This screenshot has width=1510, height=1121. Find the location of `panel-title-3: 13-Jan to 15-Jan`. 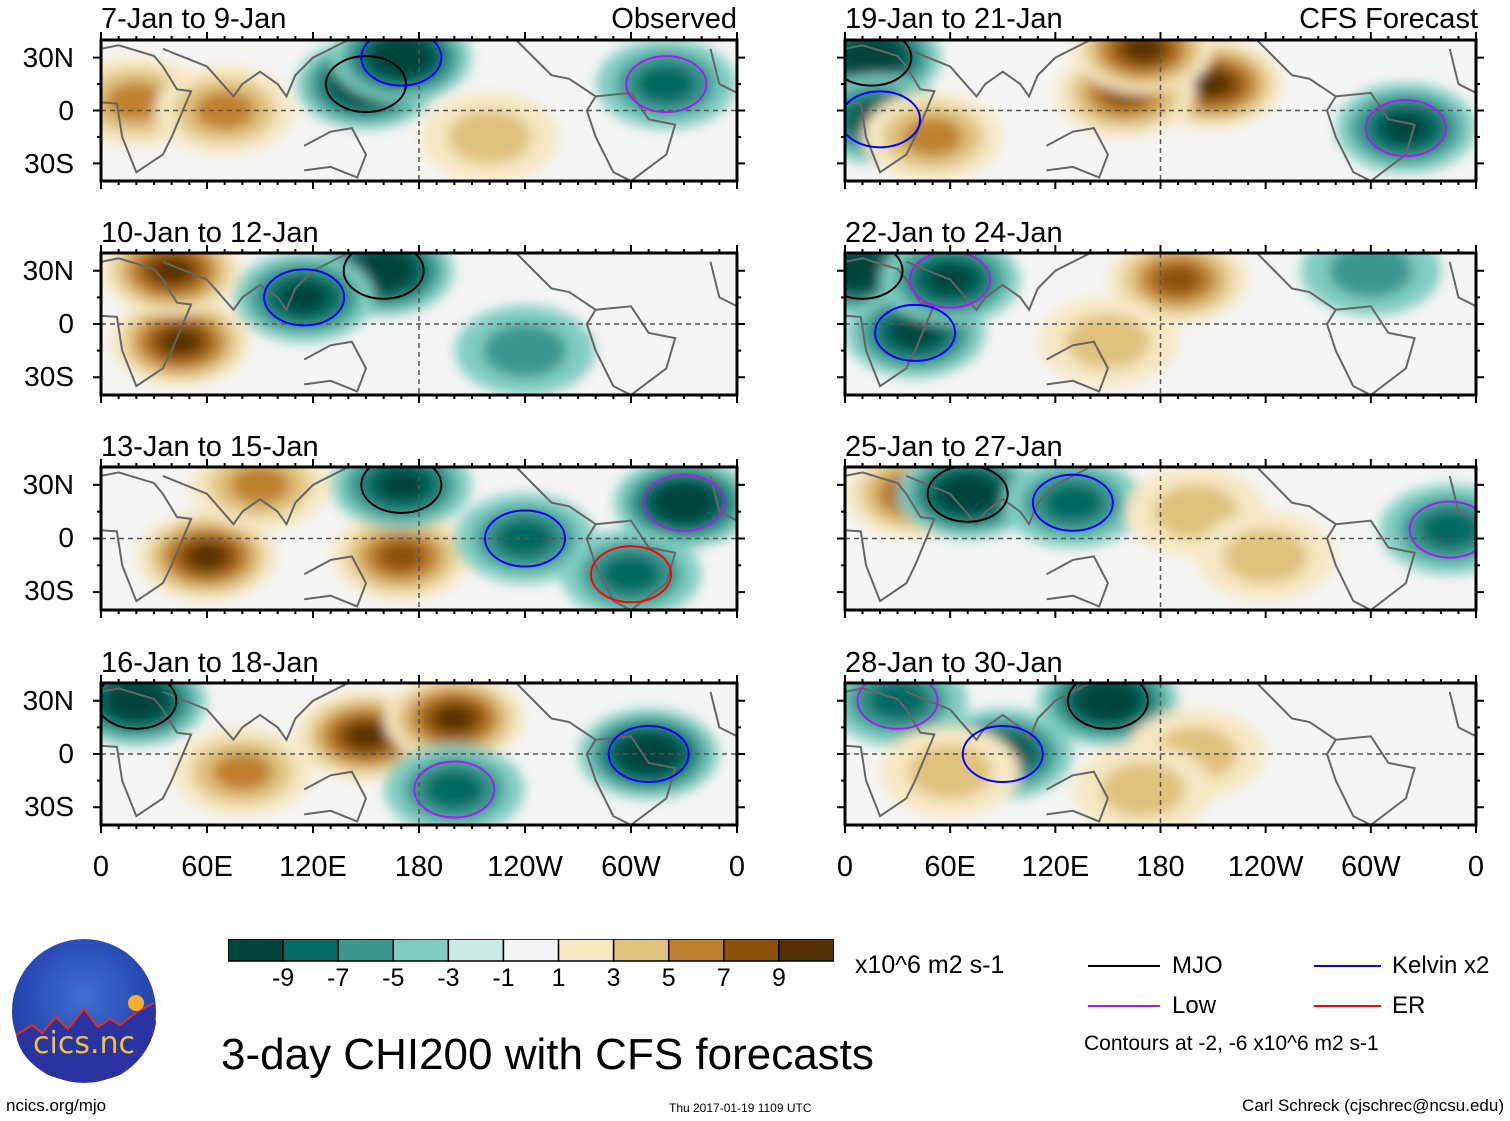

panel-title-3: 13-Jan to 15-Jan is located at coordinates (210, 447).